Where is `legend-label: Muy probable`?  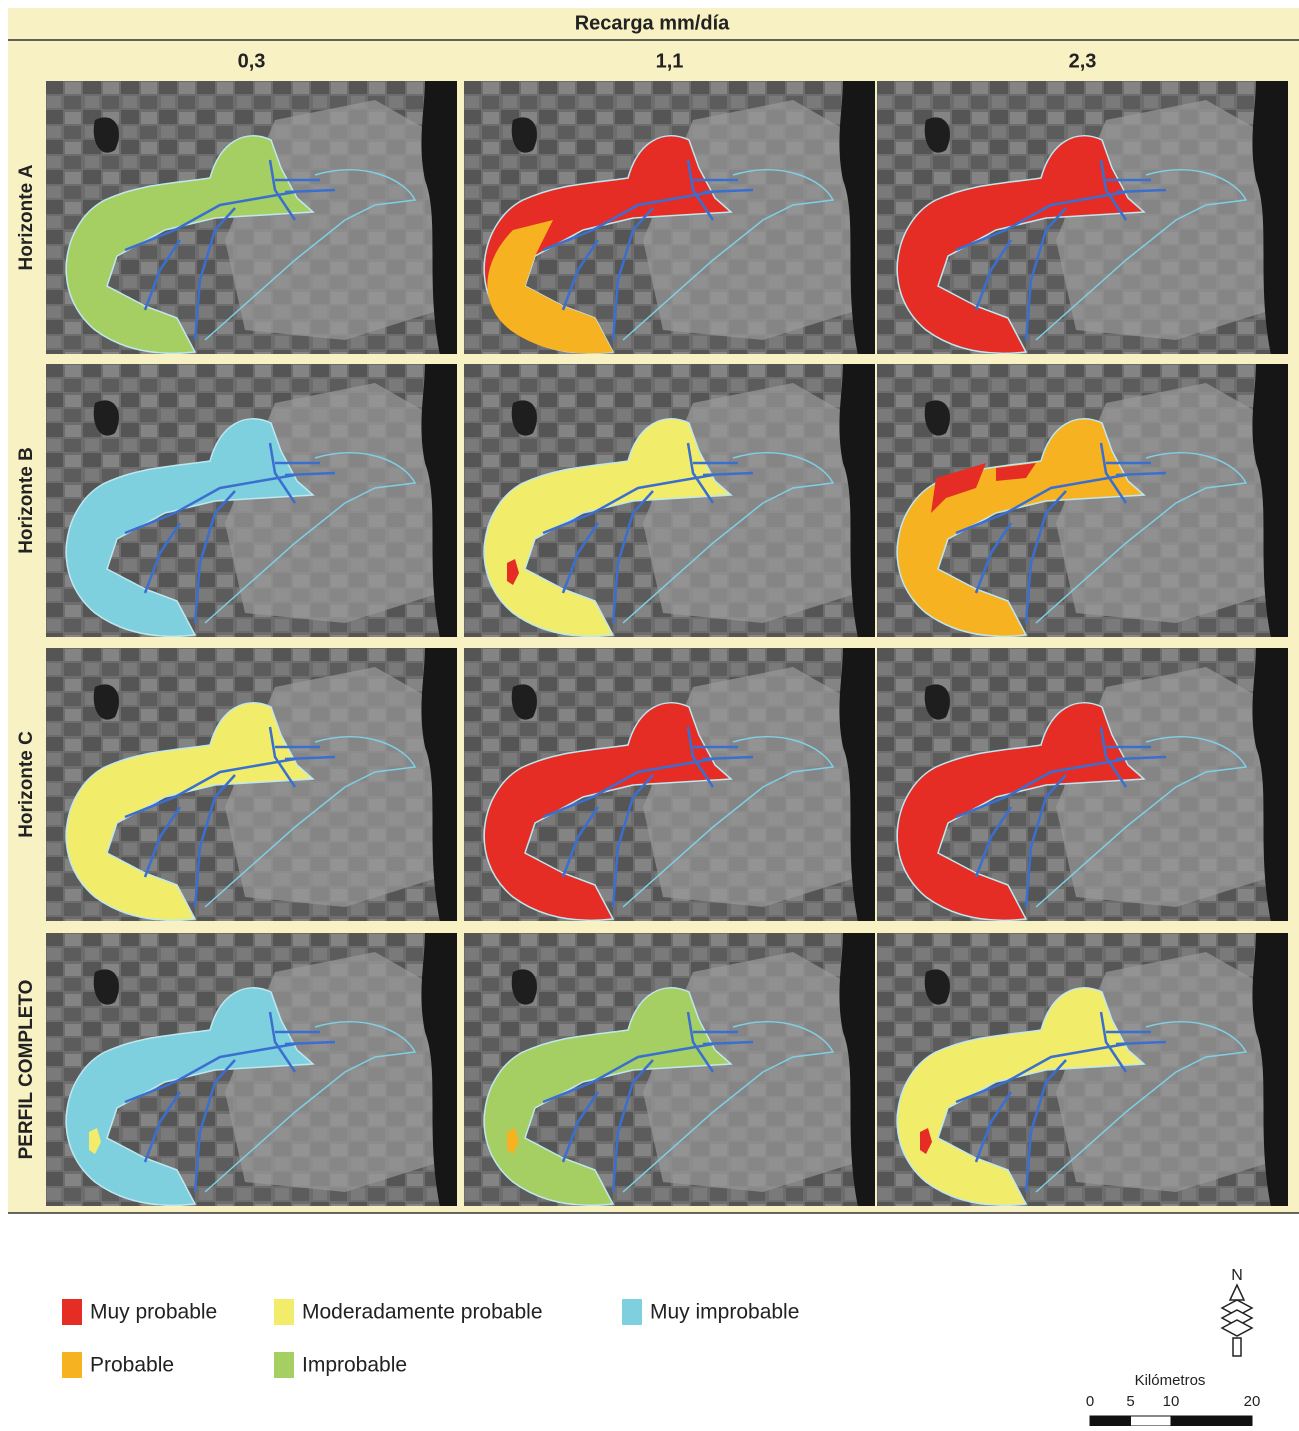
legend-label: Muy probable is located at coordinates (153, 1312).